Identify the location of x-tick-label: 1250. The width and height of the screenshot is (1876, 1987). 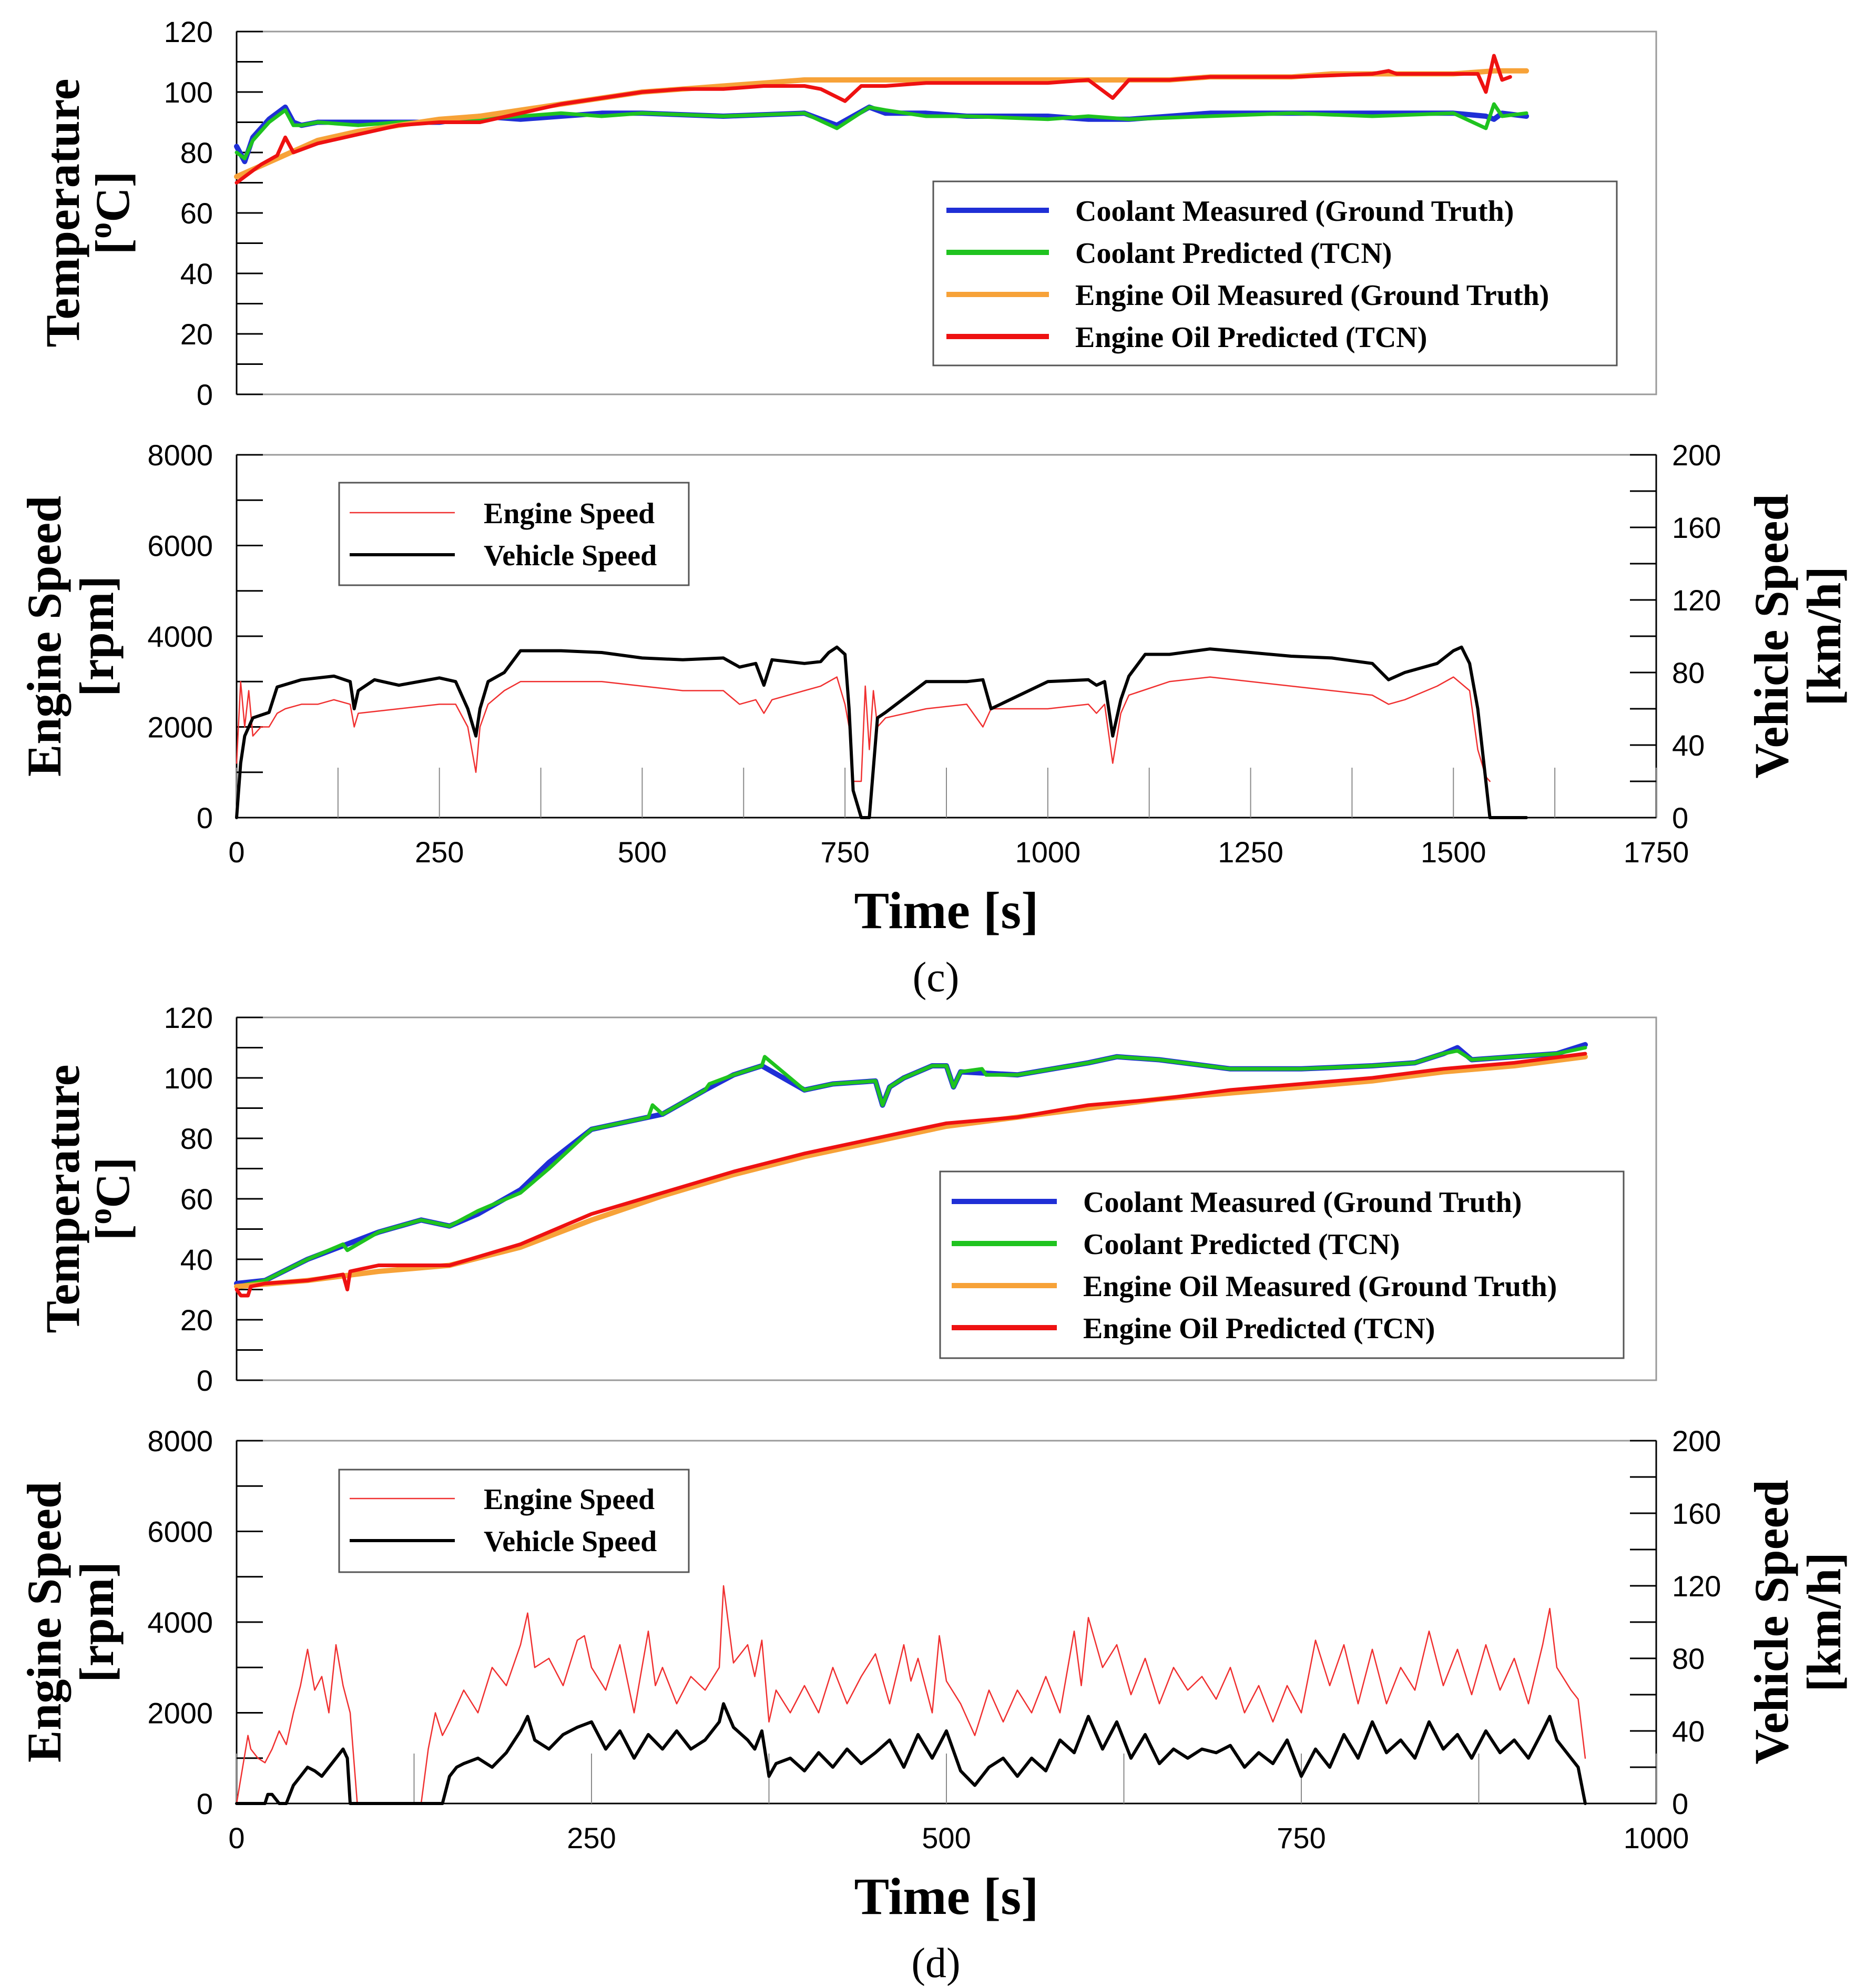
(1250, 852).